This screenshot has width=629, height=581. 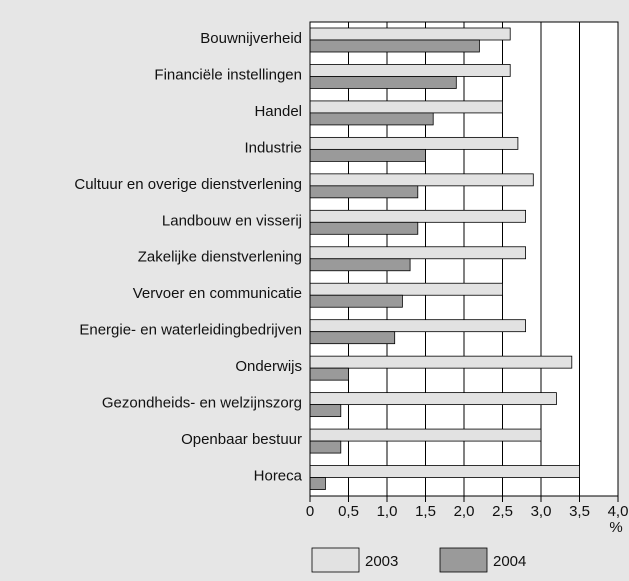 I want to click on x-tick-label: 3,5, so click(x=579, y=511).